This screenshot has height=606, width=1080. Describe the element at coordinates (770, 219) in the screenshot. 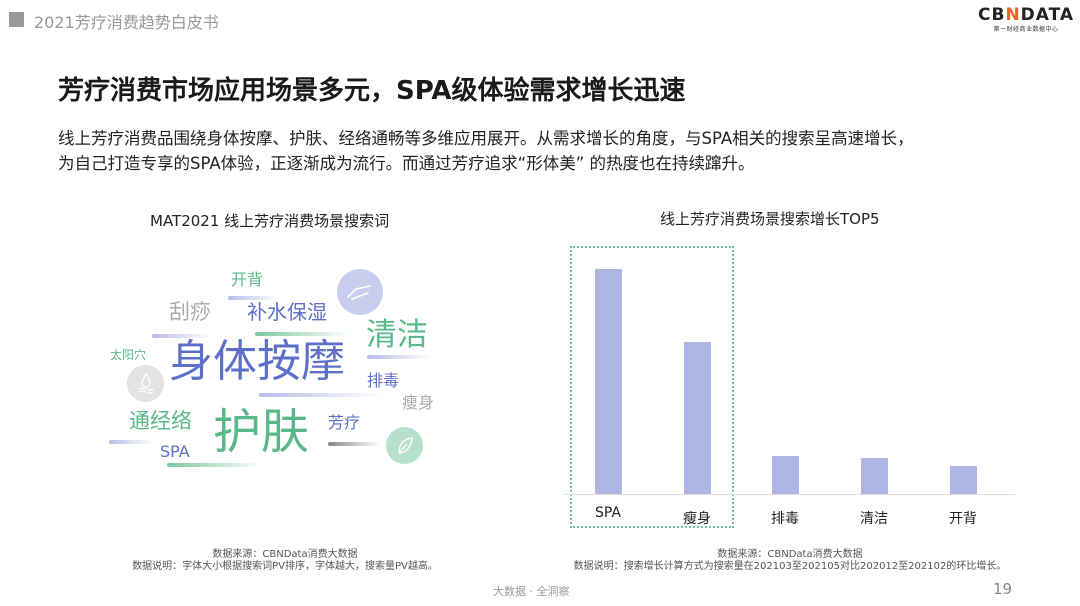

I see `bar-chart-title: 线上芳疗消费场景搜索增长TOP5` at that location.